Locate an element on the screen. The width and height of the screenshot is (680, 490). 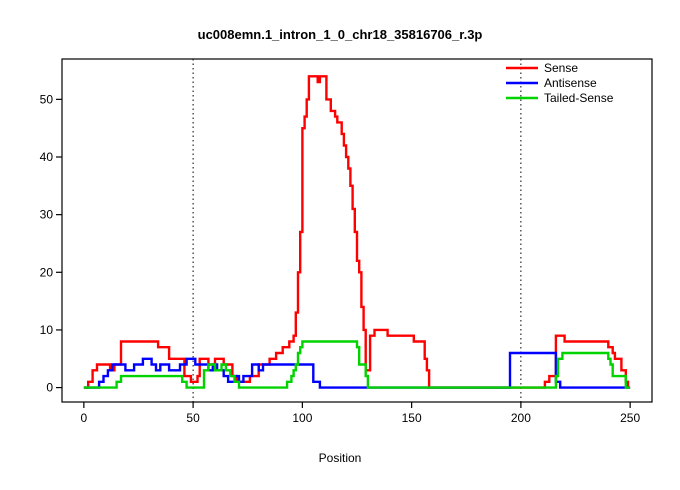
x-tick-label: 150 is located at coordinates (412, 418).